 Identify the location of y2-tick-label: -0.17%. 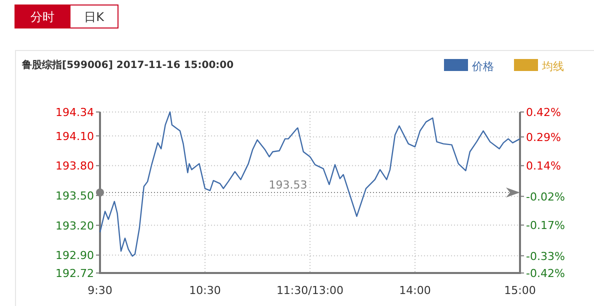
(545, 225).